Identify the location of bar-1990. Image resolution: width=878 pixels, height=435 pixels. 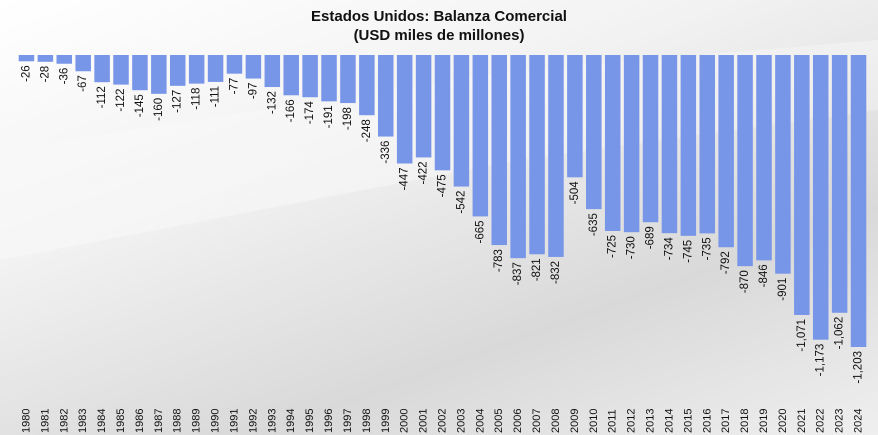
(215, 68).